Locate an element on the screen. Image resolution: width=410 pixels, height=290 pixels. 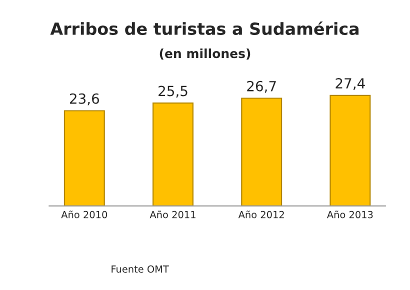
x-tick-label: Año 2011 is located at coordinates (173, 214).